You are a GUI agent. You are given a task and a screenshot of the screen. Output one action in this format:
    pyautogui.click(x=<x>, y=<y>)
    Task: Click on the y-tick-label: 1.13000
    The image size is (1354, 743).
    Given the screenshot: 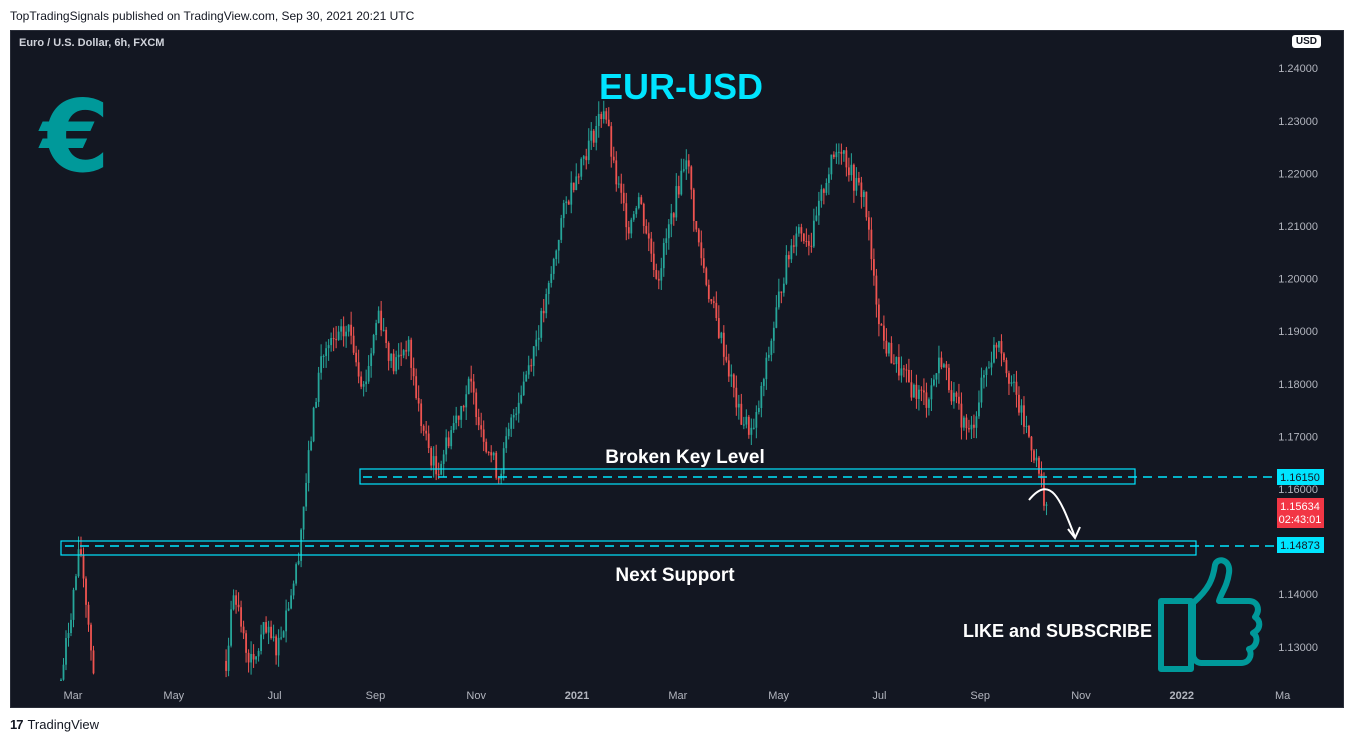 What is the action you would take?
    pyautogui.click(x=1298, y=648)
    